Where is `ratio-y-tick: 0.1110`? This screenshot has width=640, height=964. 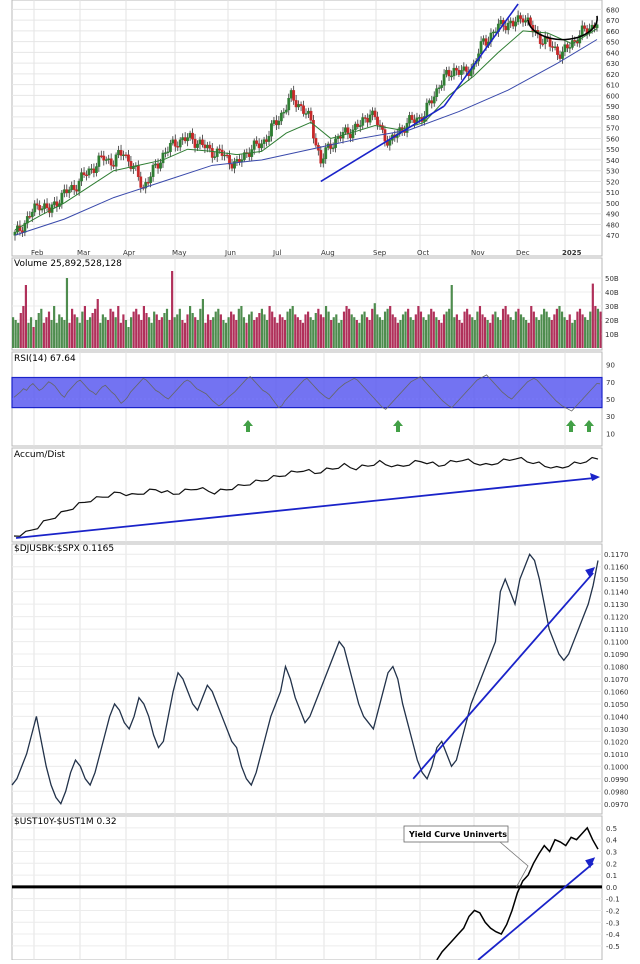
ratio-y-tick: 0.1110 is located at coordinates (616, 630).